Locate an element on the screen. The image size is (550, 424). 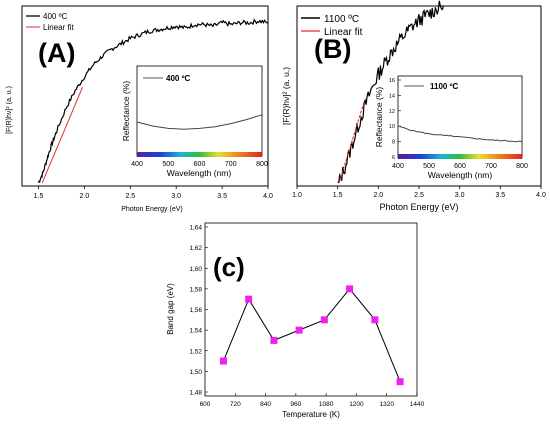
panel-b-inset-x-tick-label: 600 is located at coordinates (460, 166).